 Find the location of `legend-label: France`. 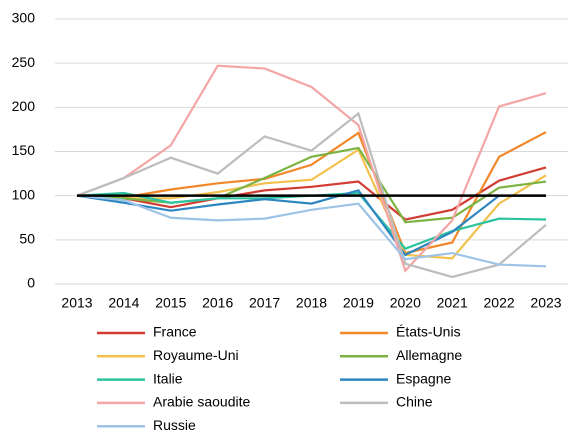

legend-label: France is located at coordinates (175, 332).